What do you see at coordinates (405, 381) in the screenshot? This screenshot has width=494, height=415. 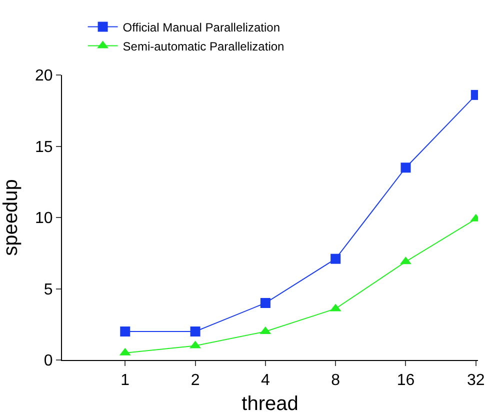 I see `x-tick-label: 16` at bounding box center [405, 381].